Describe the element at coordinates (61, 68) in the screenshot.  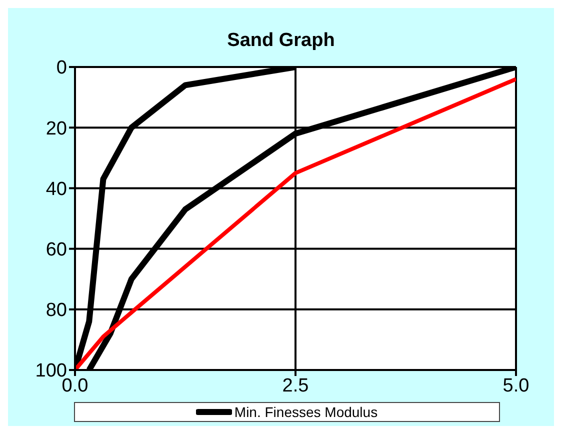
I see `y-tick-label: 0` at that location.